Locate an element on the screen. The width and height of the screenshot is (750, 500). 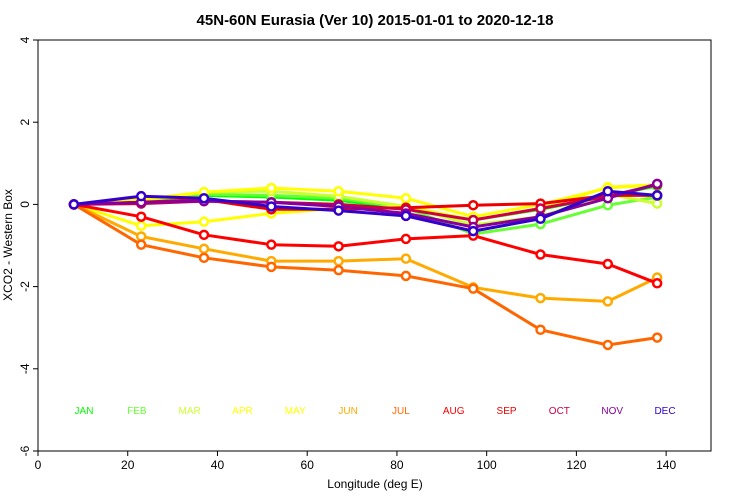
month-label-sep: SEP is located at coordinates (507, 411).